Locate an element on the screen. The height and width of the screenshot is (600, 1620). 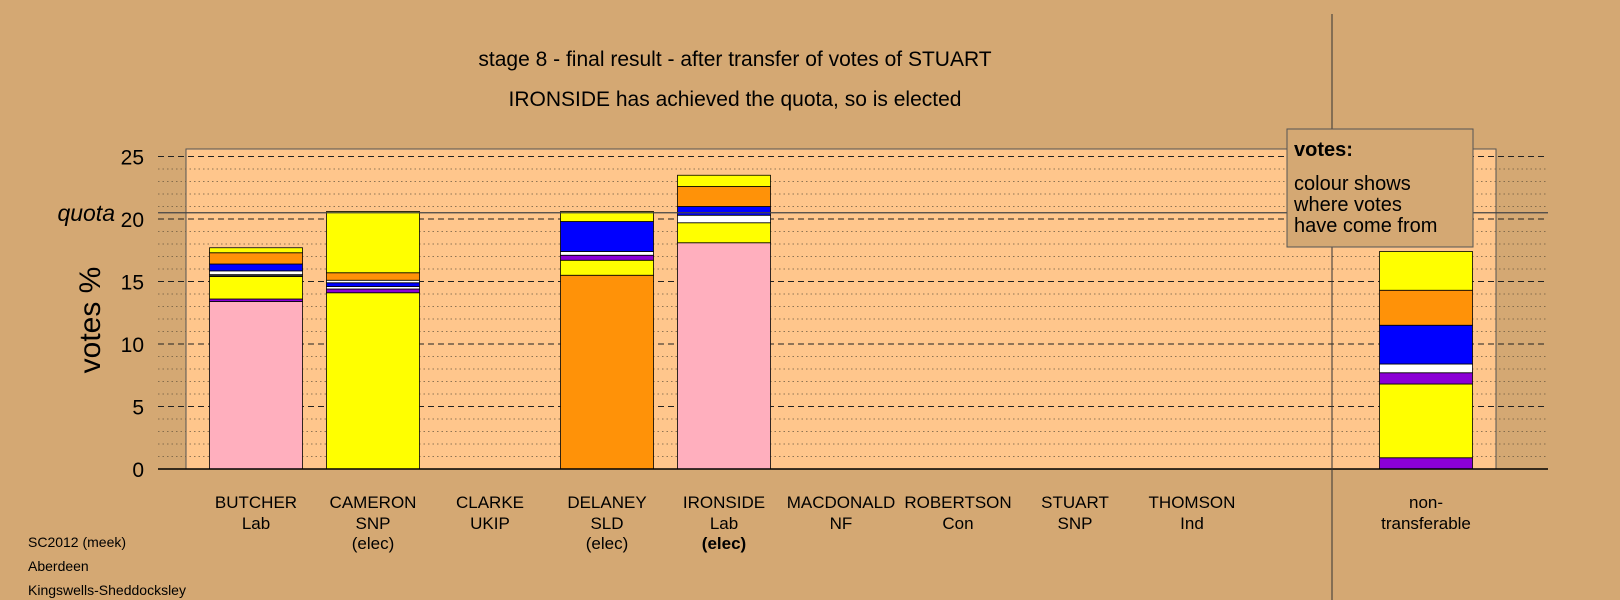
x-tick-label: CAMERON is located at coordinates (373, 502).